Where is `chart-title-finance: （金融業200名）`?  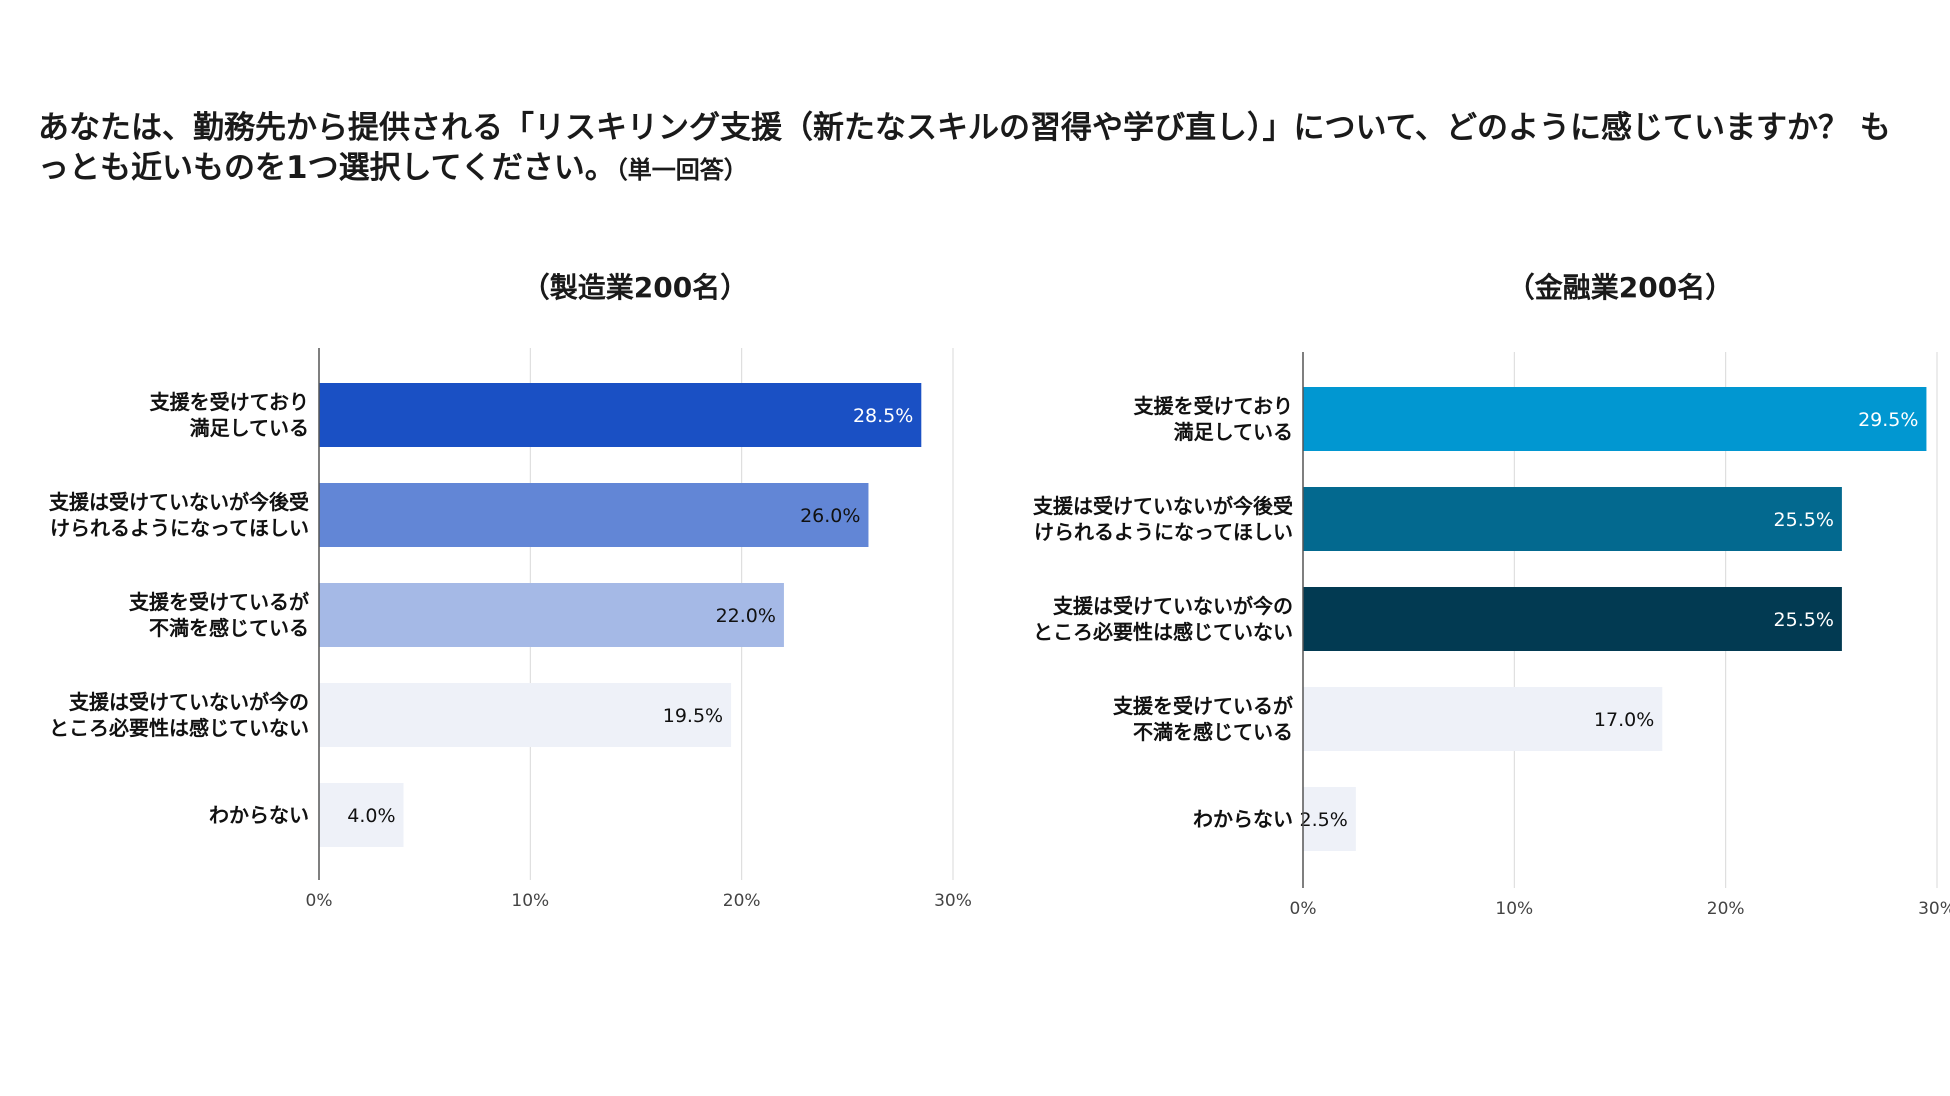
chart-title-finance: （金融業200名） is located at coordinates (1620, 287).